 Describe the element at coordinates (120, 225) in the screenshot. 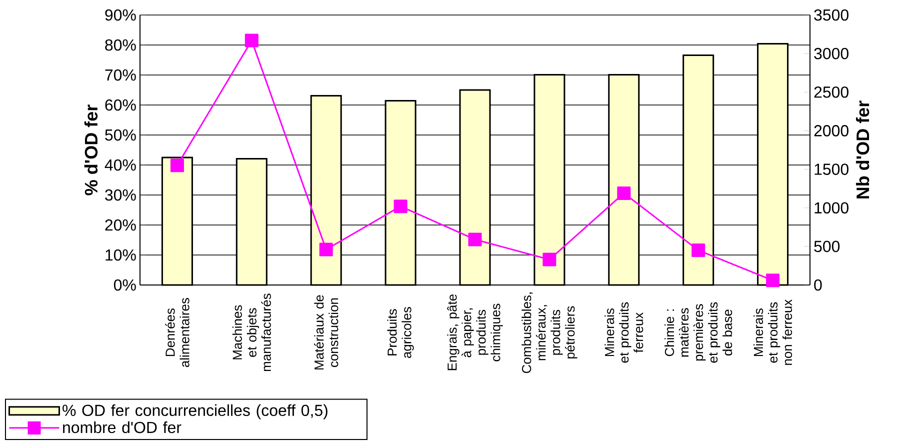

I see `y-tick-label: 20%` at that location.